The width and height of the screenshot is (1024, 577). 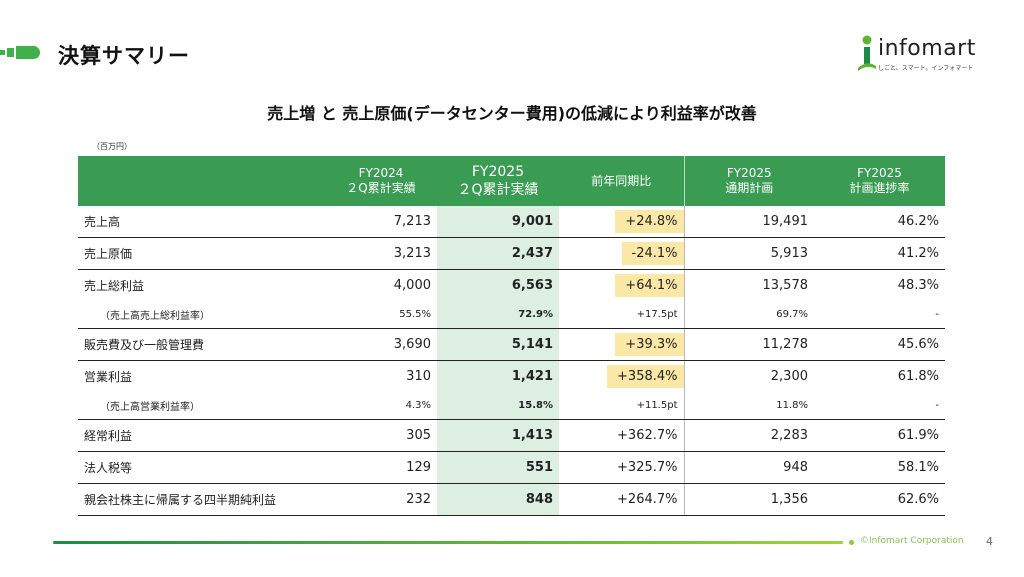 I want to click on cell-progress: 58.1%, so click(x=879, y=467).